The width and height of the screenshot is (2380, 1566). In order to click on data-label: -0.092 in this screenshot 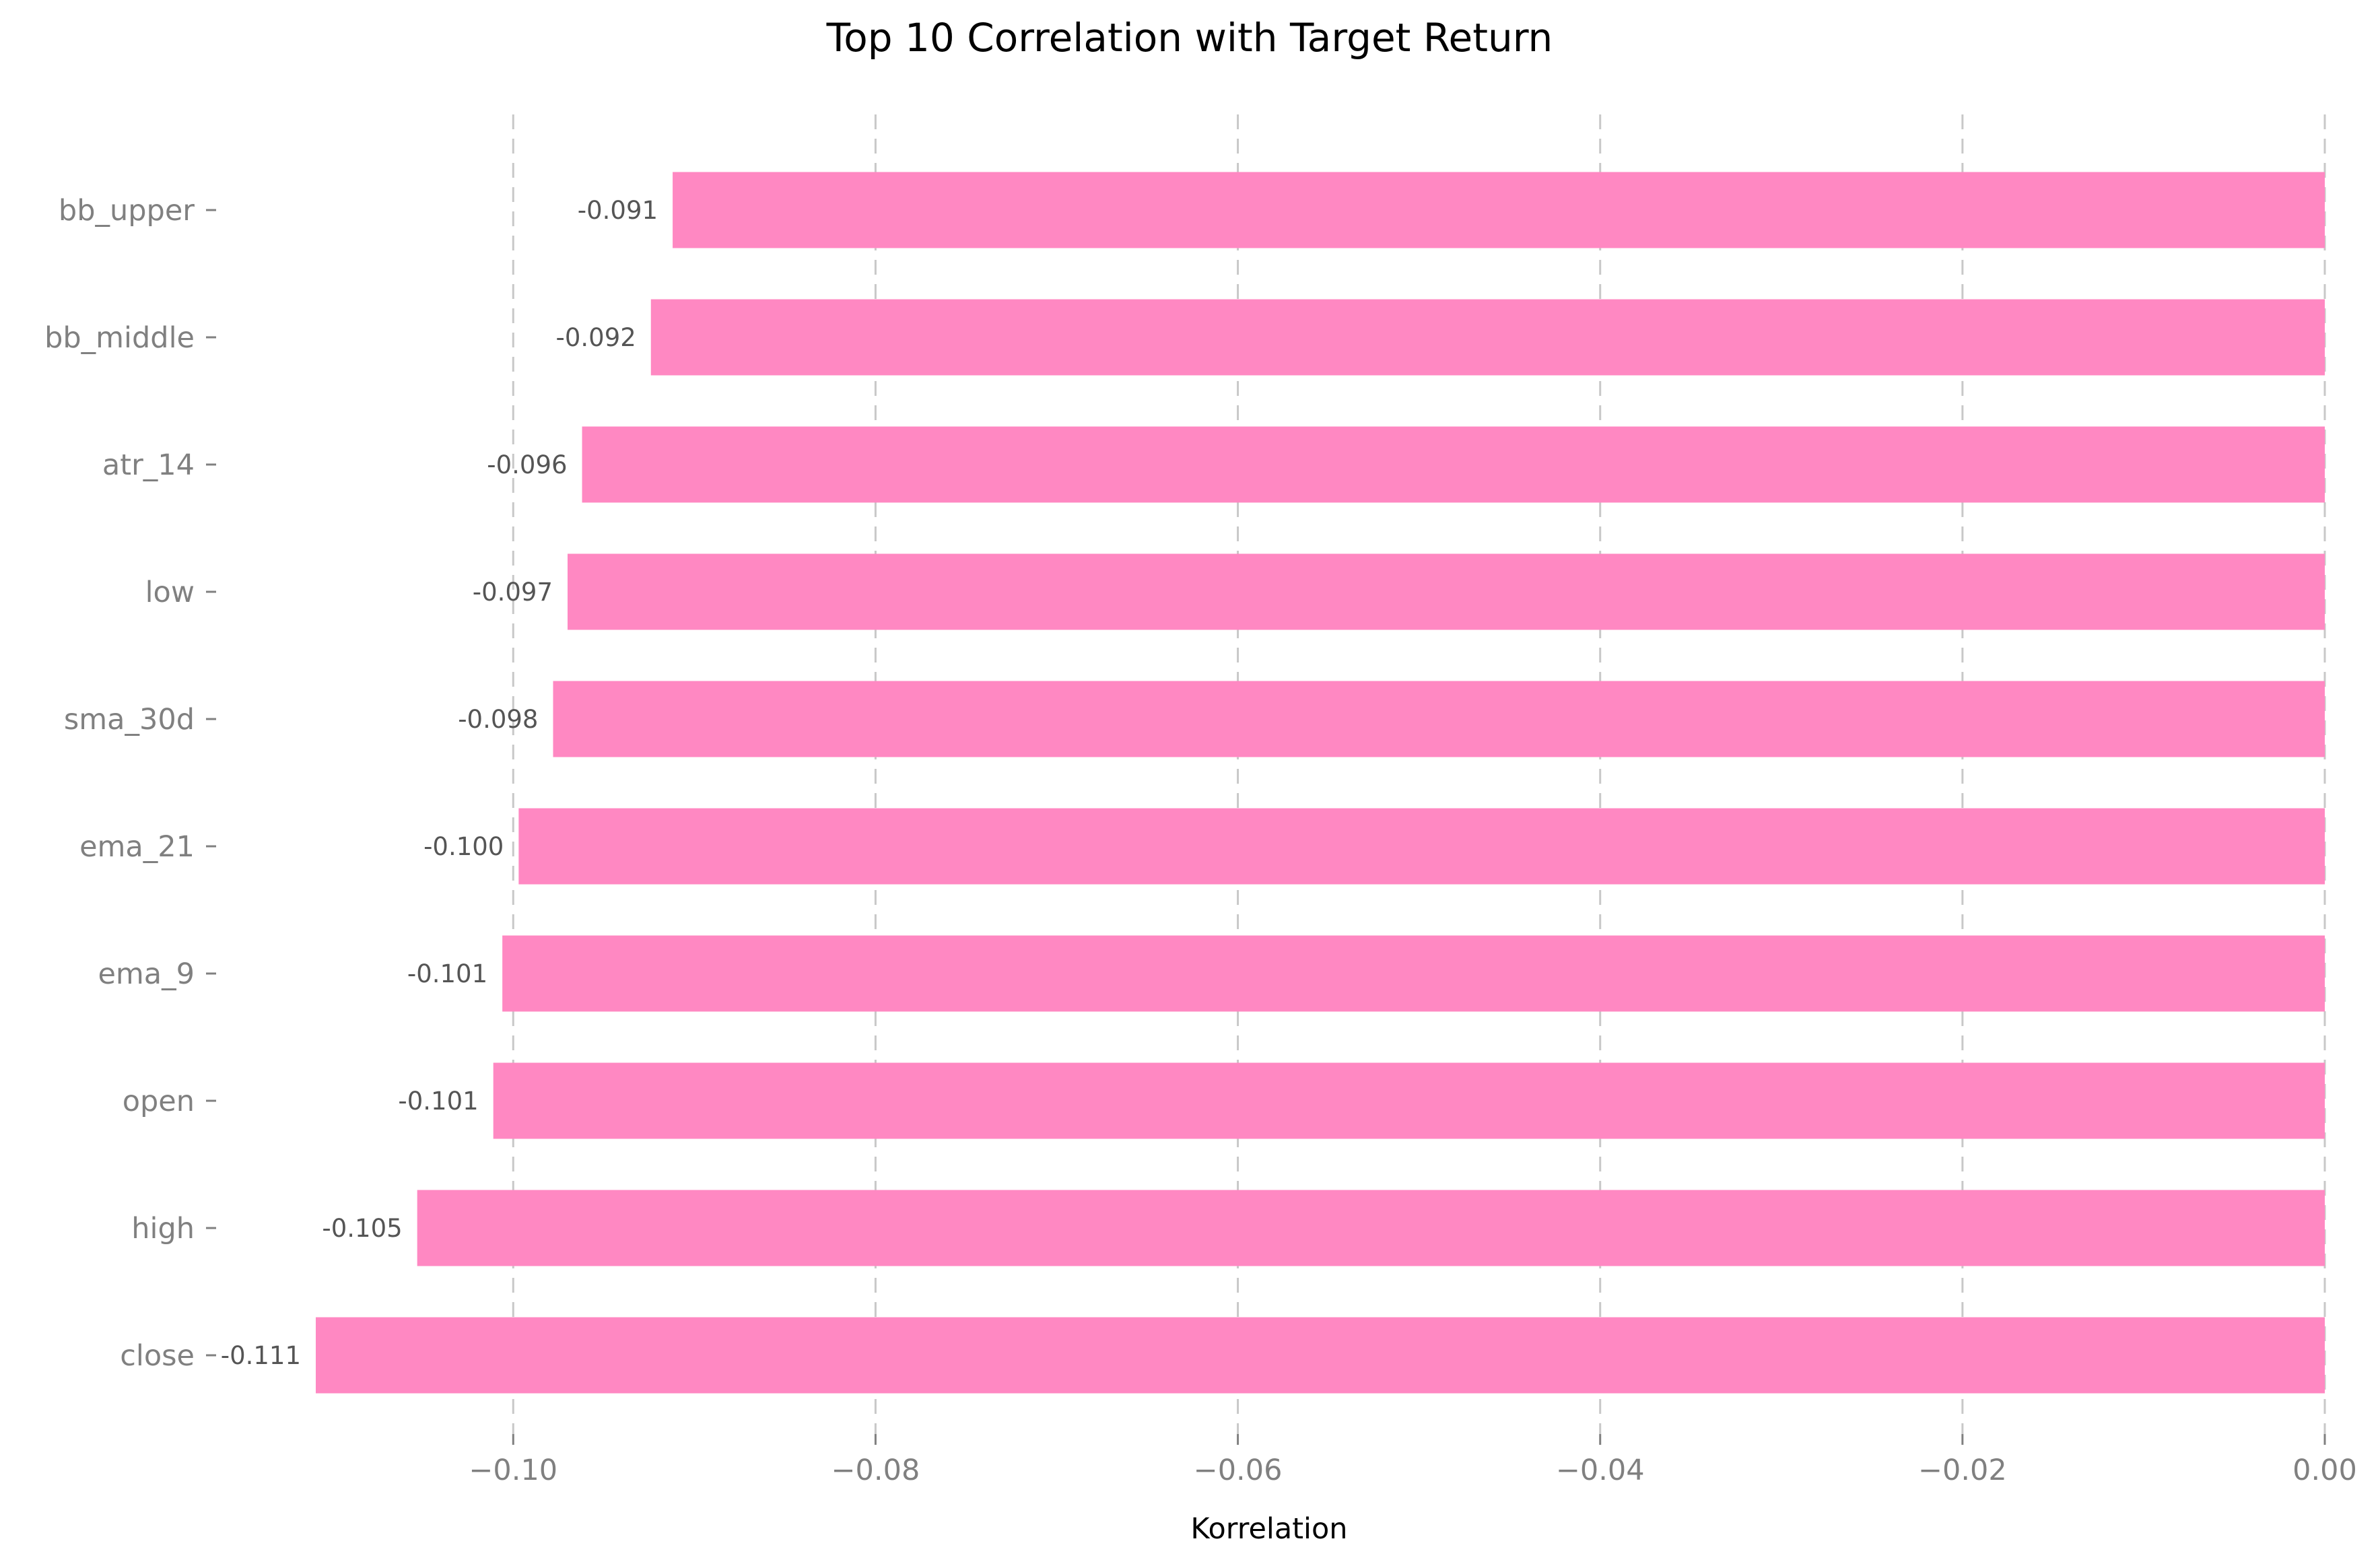, I will do `click(596, 337)`.